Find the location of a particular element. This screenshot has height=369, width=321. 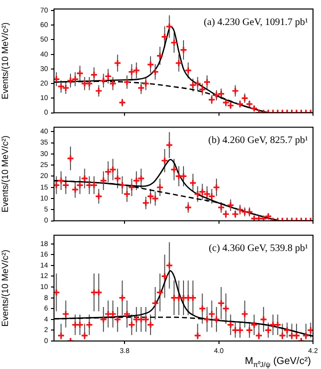

annotation: (a) 4.230 GeV, 1091.7 pb¹ is located at coordinates (256, 22).